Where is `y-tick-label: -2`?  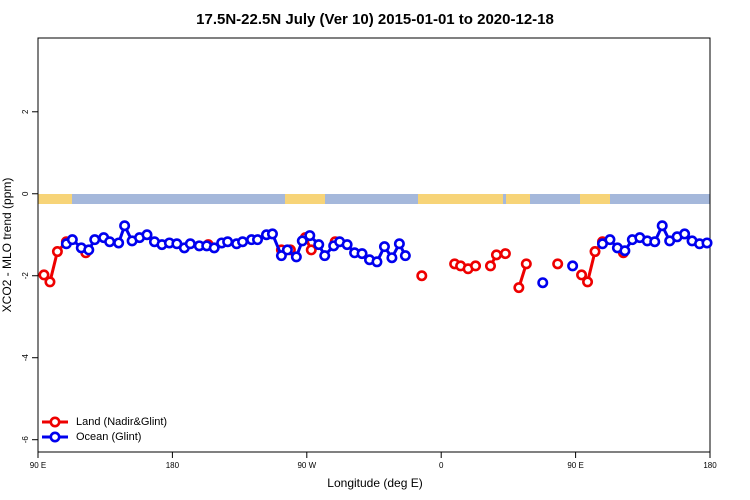
y-tick-label: -2 is located at coordinates (25, 276).